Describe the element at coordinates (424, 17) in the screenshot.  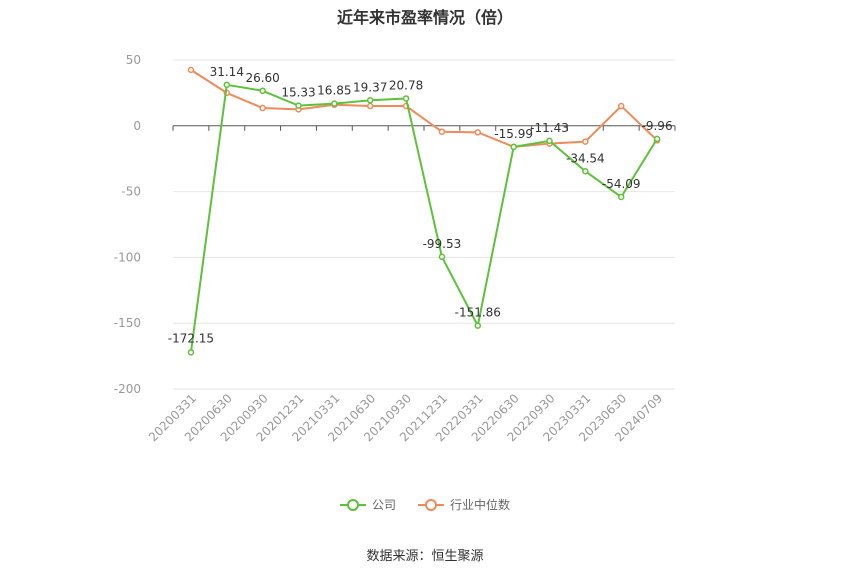
I see `chart-title: 近年来市盈率情况（倍）` at that location.